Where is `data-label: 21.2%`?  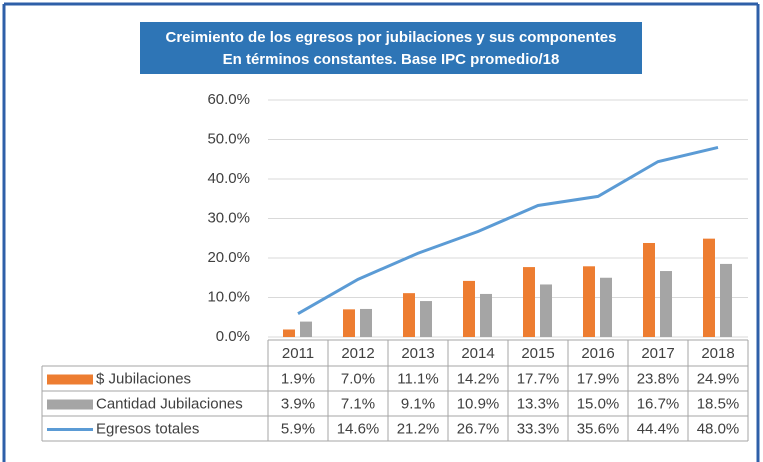 data-label: 21.2% is located at coordinates (418, 428).